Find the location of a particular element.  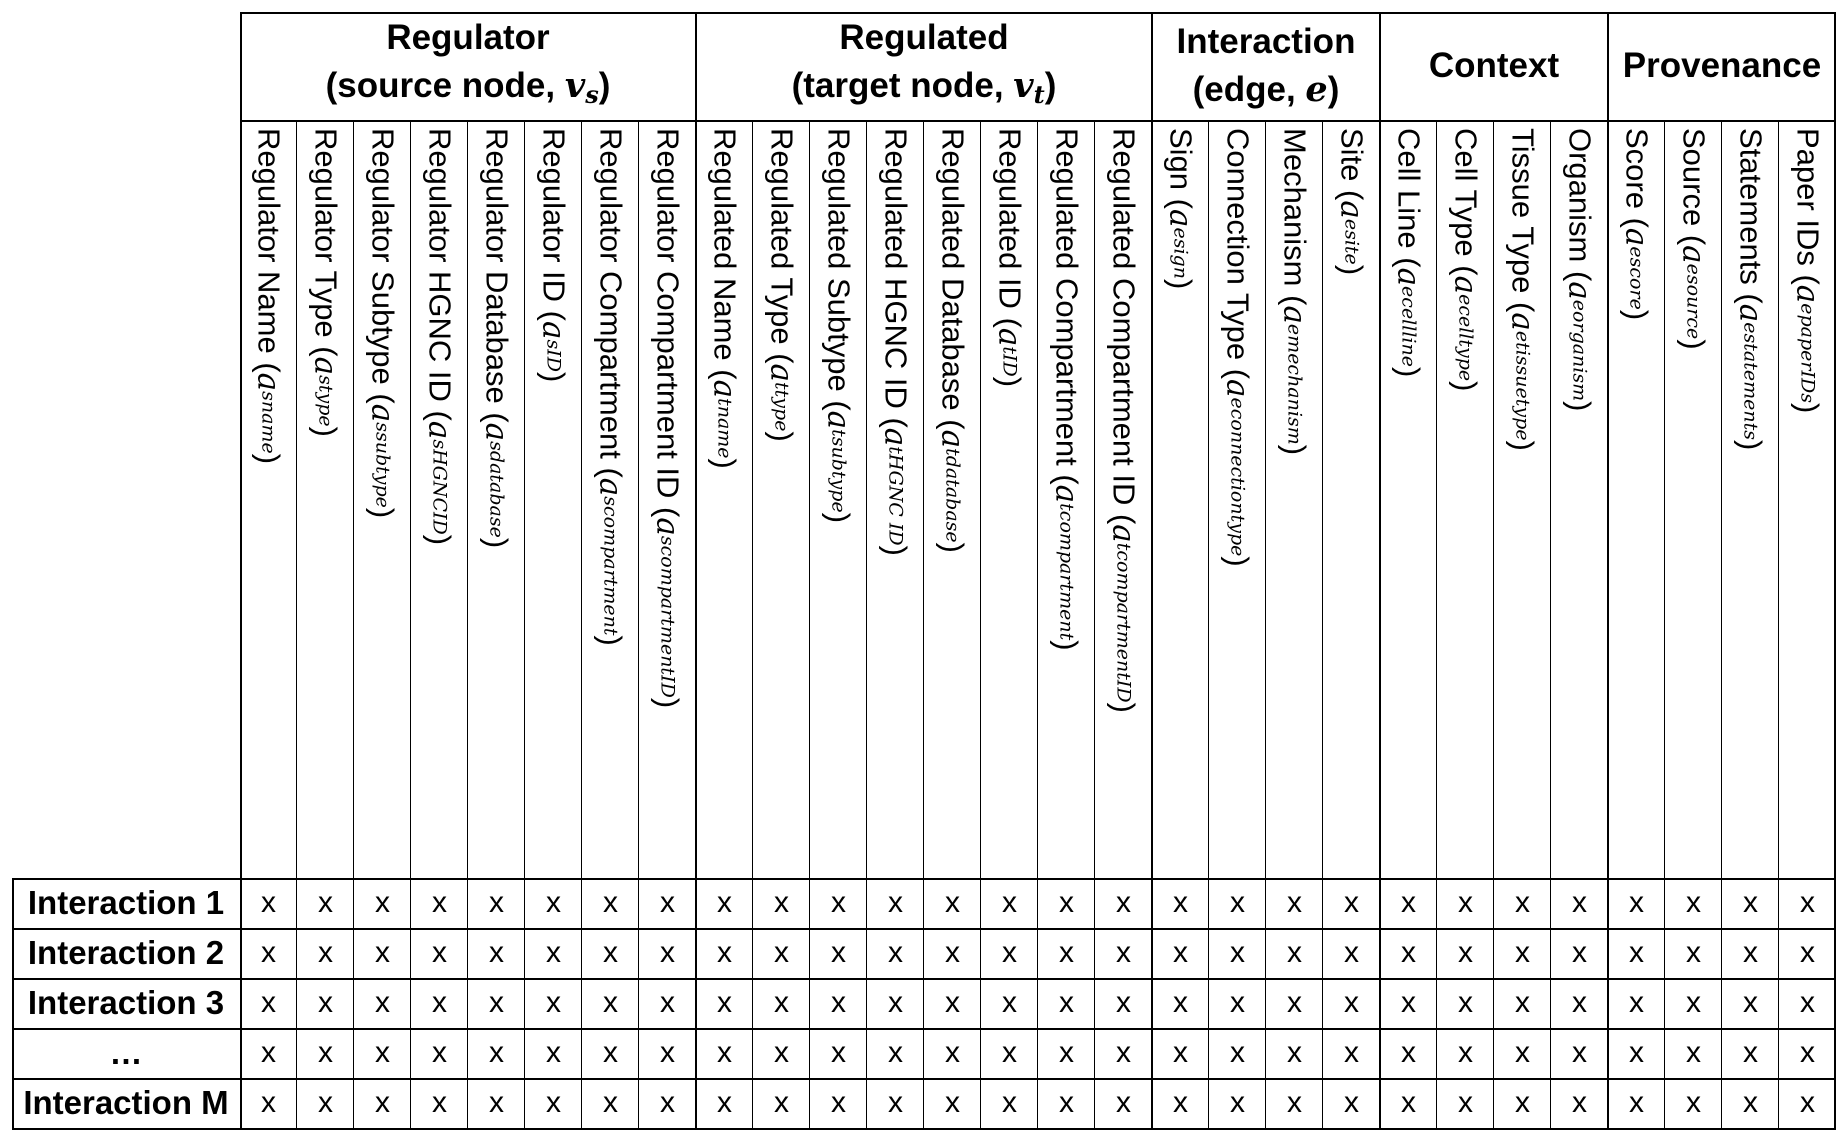

column-header-text: Score (aescore) is located at coordinates (1636, 224).